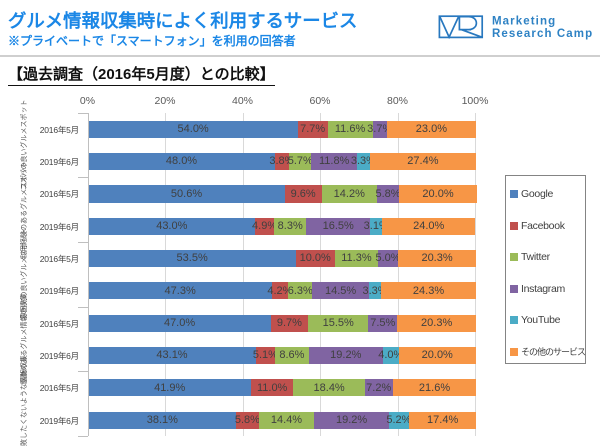  Describe the element at coordinates (542, 34) in the screenshot. I see `svg-text: Research Camp` at that location.